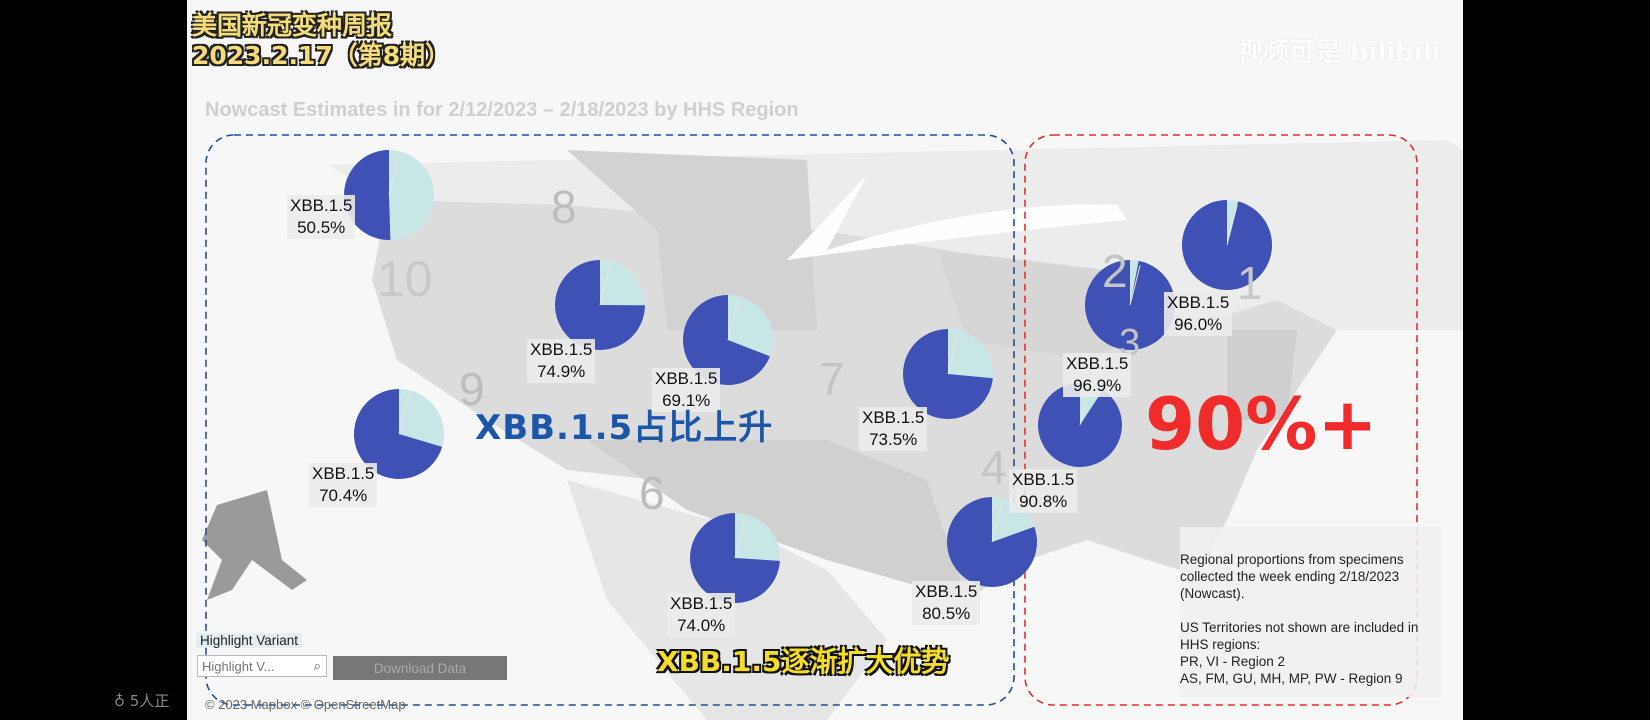  I want to click on region-number-8: 8, so click(564, 207).